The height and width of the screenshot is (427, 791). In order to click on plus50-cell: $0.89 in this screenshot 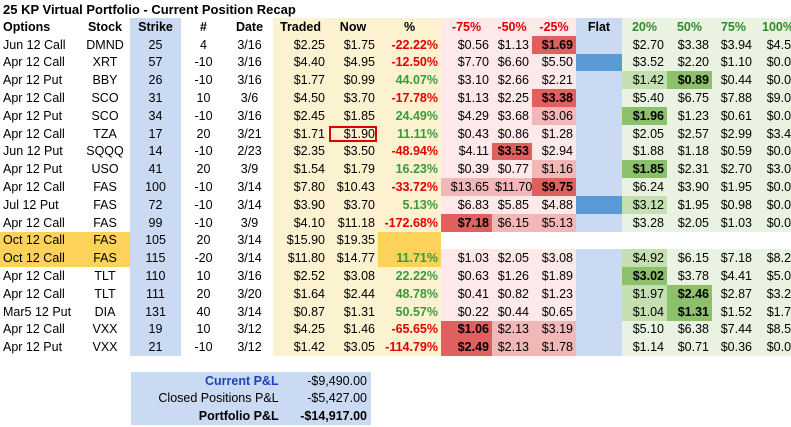, I will do `click(689, 80)`.